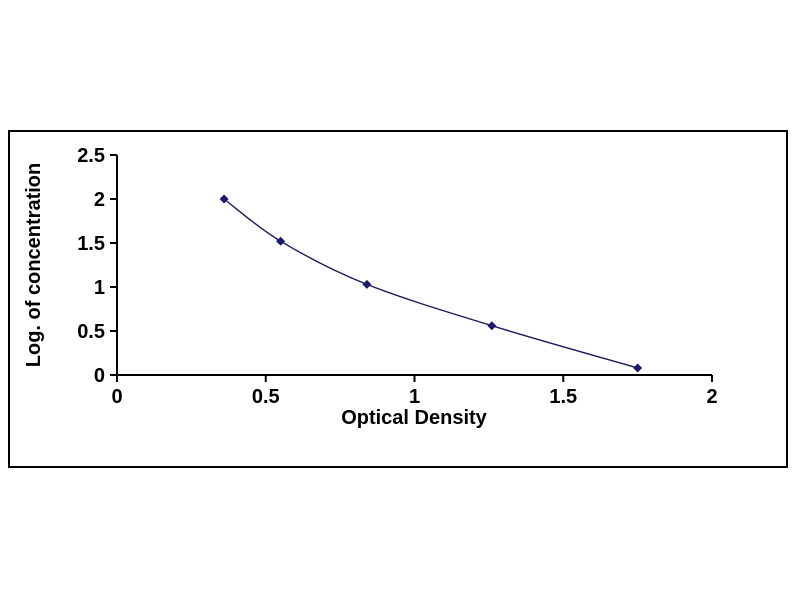 The height and width of the screenshot is (600, 800). I want to click on x-tick-label: 0, so click(116, 397).